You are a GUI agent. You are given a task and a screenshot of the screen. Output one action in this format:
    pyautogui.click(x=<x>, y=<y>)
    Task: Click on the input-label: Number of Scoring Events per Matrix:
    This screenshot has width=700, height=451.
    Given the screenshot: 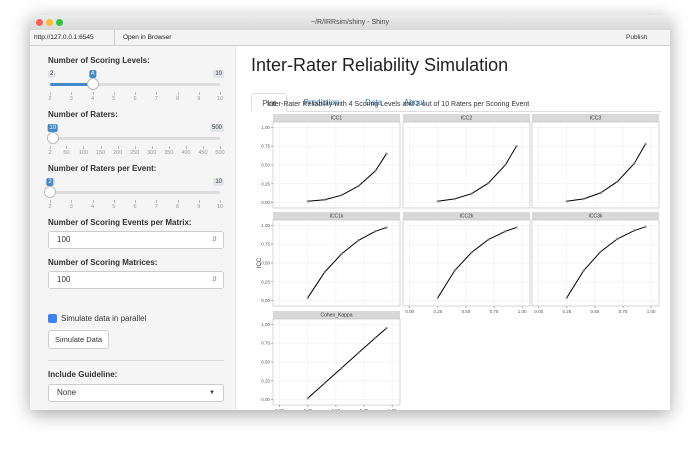 What is the action you would take?
    pyautogui.click(x=120, y=222)
    